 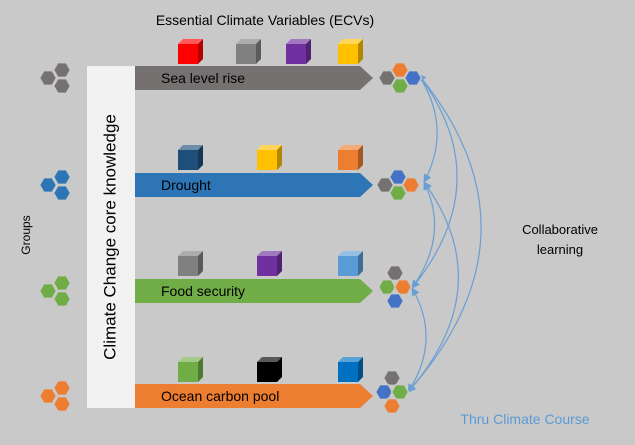 I want to click on group-bar-1: Sea level rise, so click(x=230, y=67).